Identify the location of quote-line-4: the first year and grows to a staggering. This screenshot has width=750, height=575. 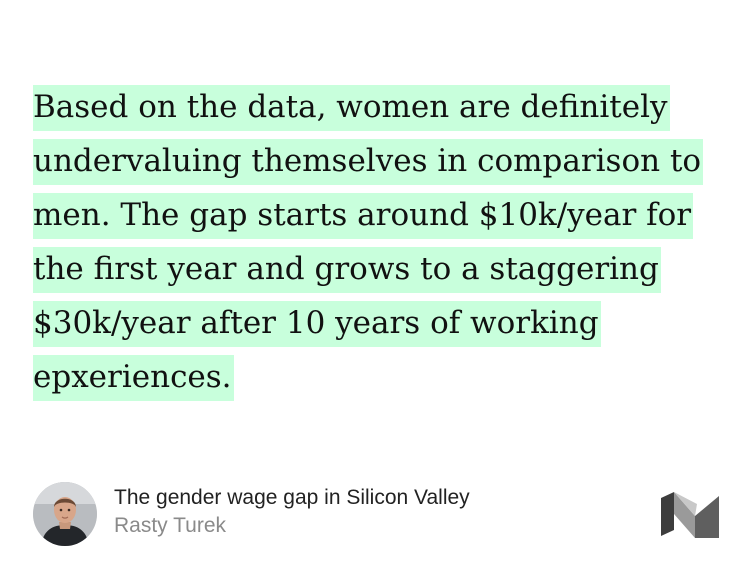
(383, 269).